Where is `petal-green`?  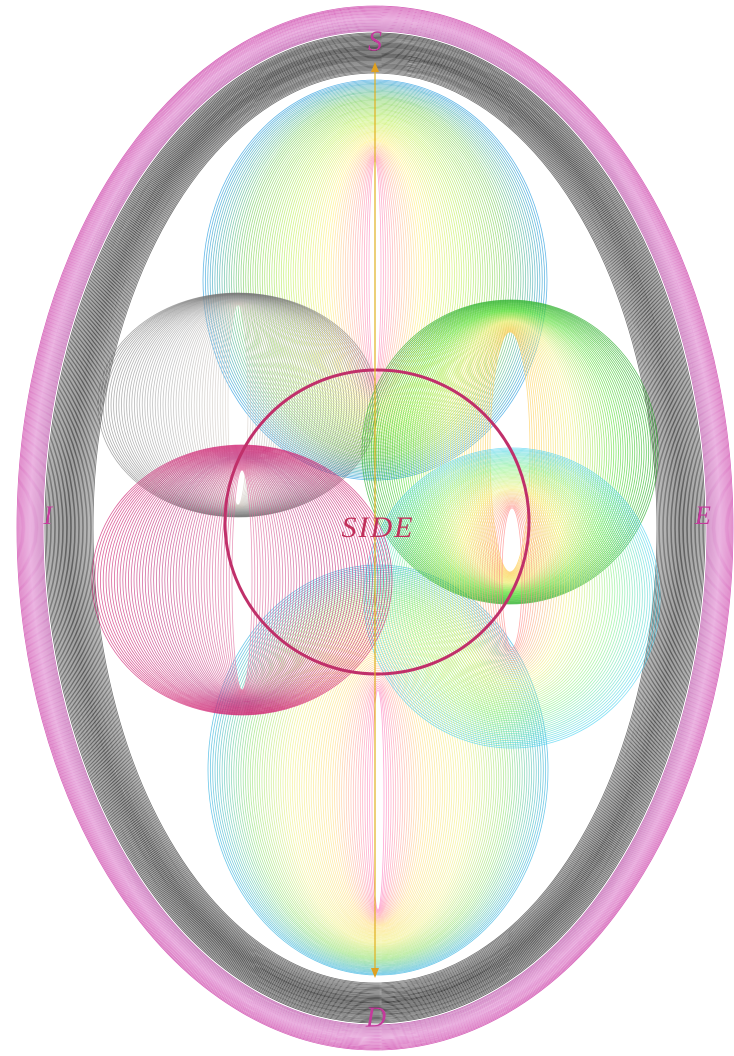 petal-green is located at coordinates (510, 452).